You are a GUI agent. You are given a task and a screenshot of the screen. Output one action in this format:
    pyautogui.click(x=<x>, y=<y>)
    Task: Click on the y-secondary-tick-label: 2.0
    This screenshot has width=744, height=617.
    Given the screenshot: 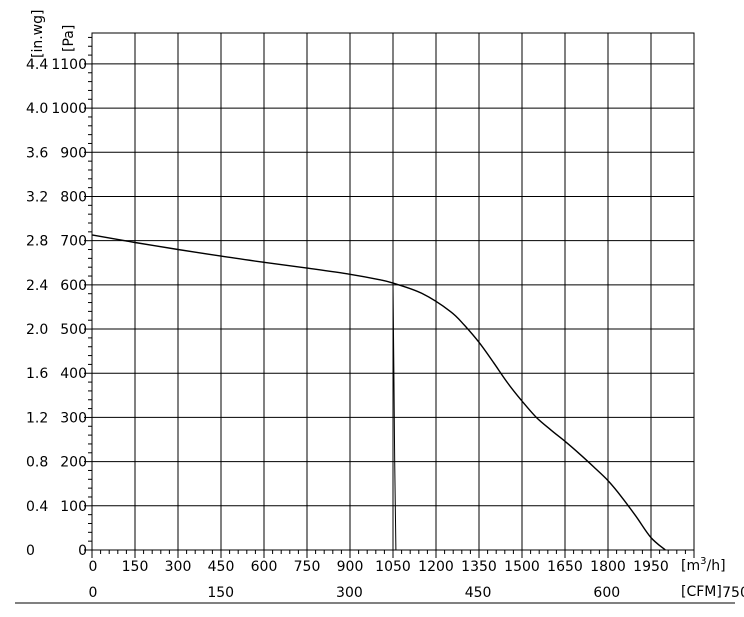 What is the action you would take?
    pyautogui.click(x=37, y=330)
    